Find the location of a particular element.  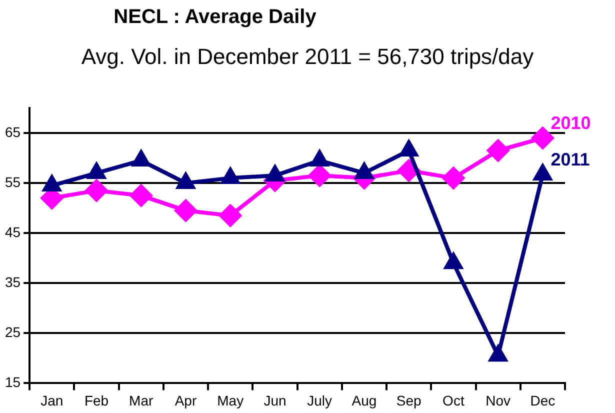

x-tick-label: Oct is located at coordinates (453, 400).